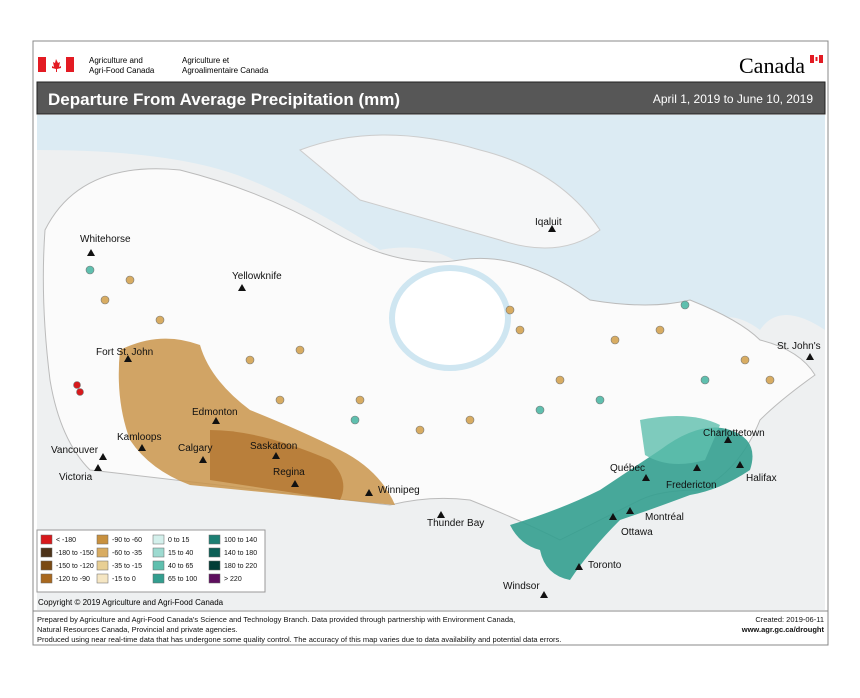 The image size is (860, 698). Describe the element at coordinates (127, 553) in the screenshot. I see `legend-label: -60 to -35` at that location.